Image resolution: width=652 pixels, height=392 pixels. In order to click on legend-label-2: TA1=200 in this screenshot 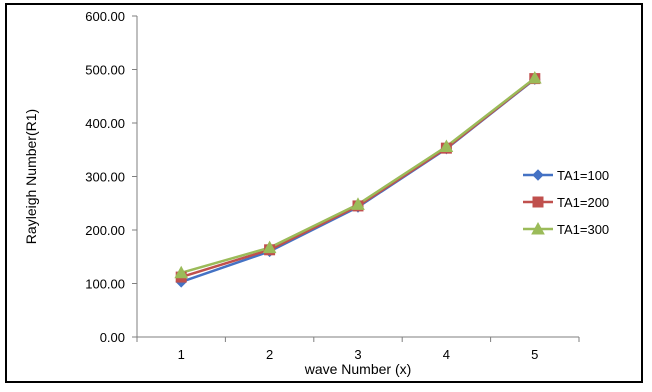, I will do `click(583, 202)`.